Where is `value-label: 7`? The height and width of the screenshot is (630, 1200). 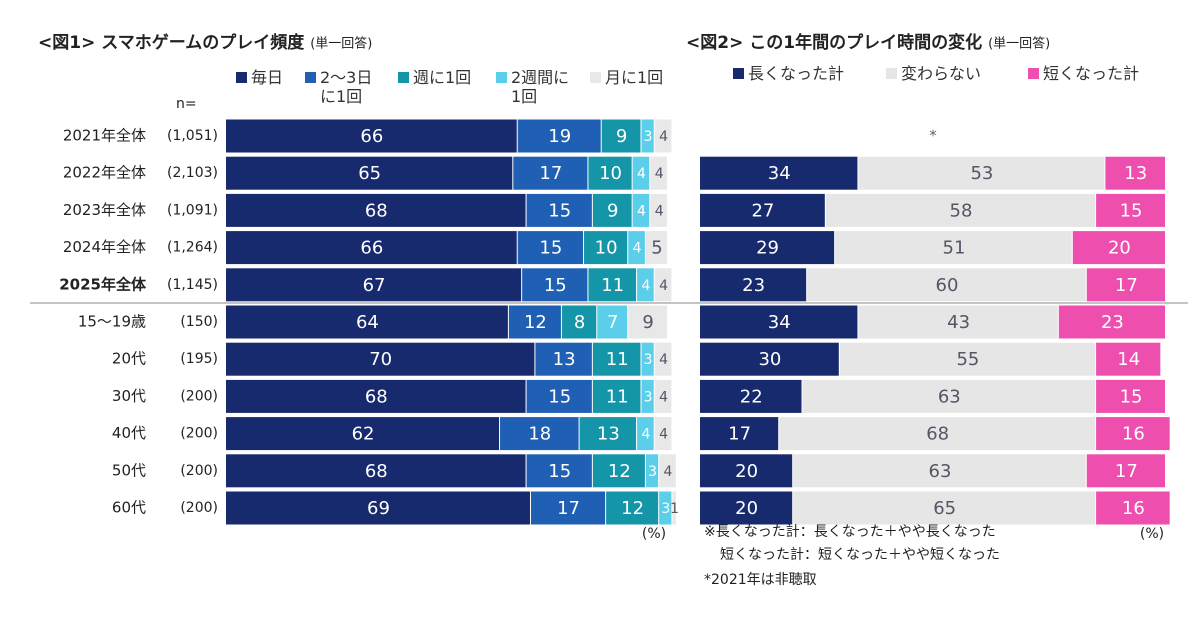
value-label: 7 is located at coordinates (612, 322).